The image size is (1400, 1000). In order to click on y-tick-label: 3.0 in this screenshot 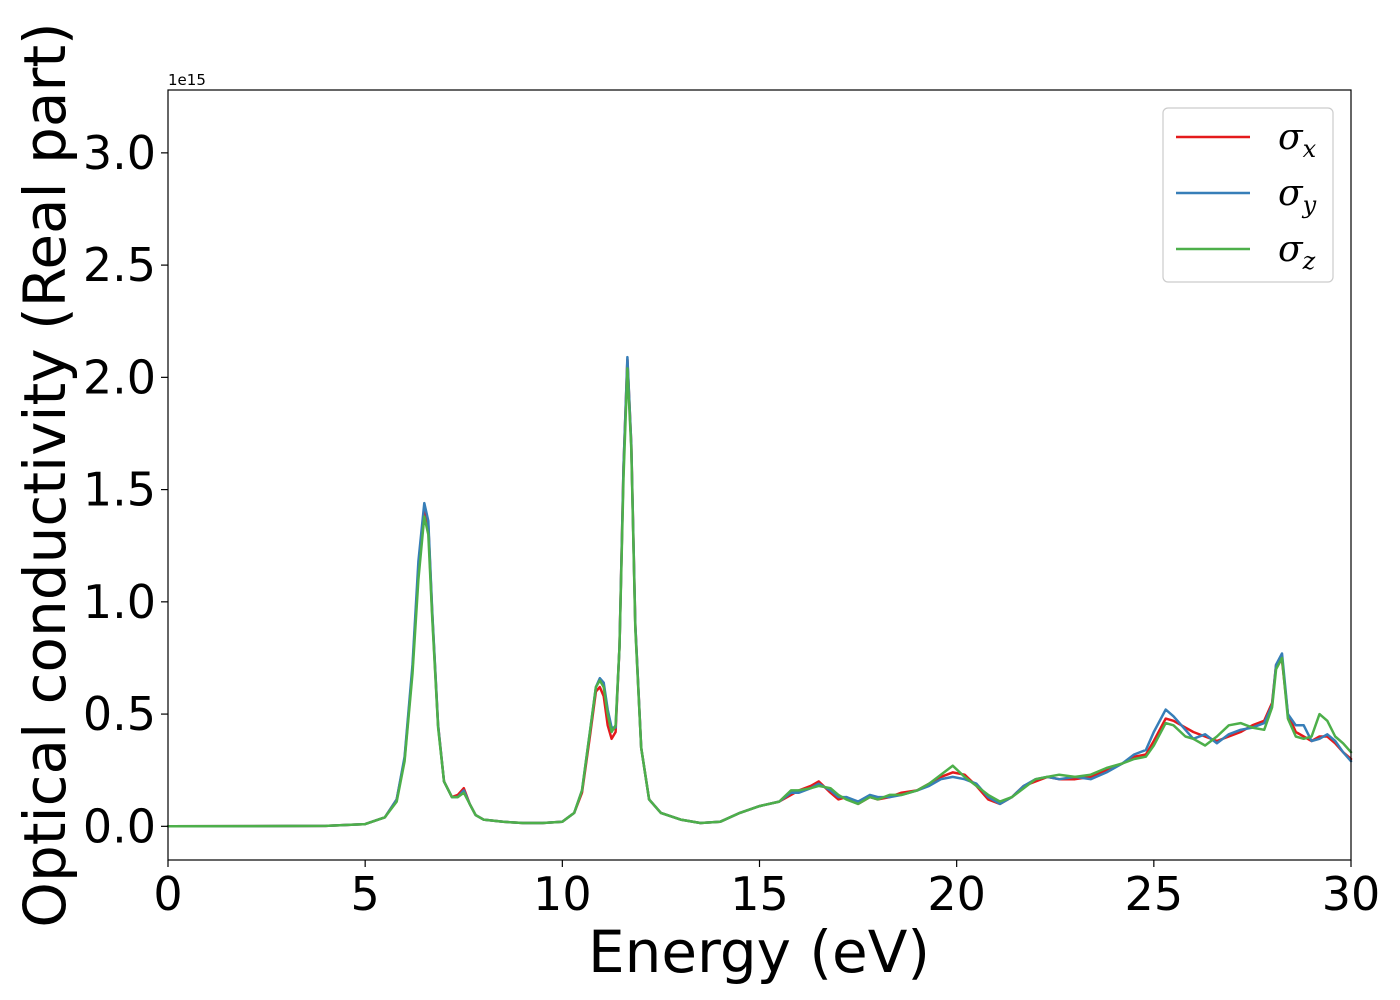, I will do `click(119, 153)`.